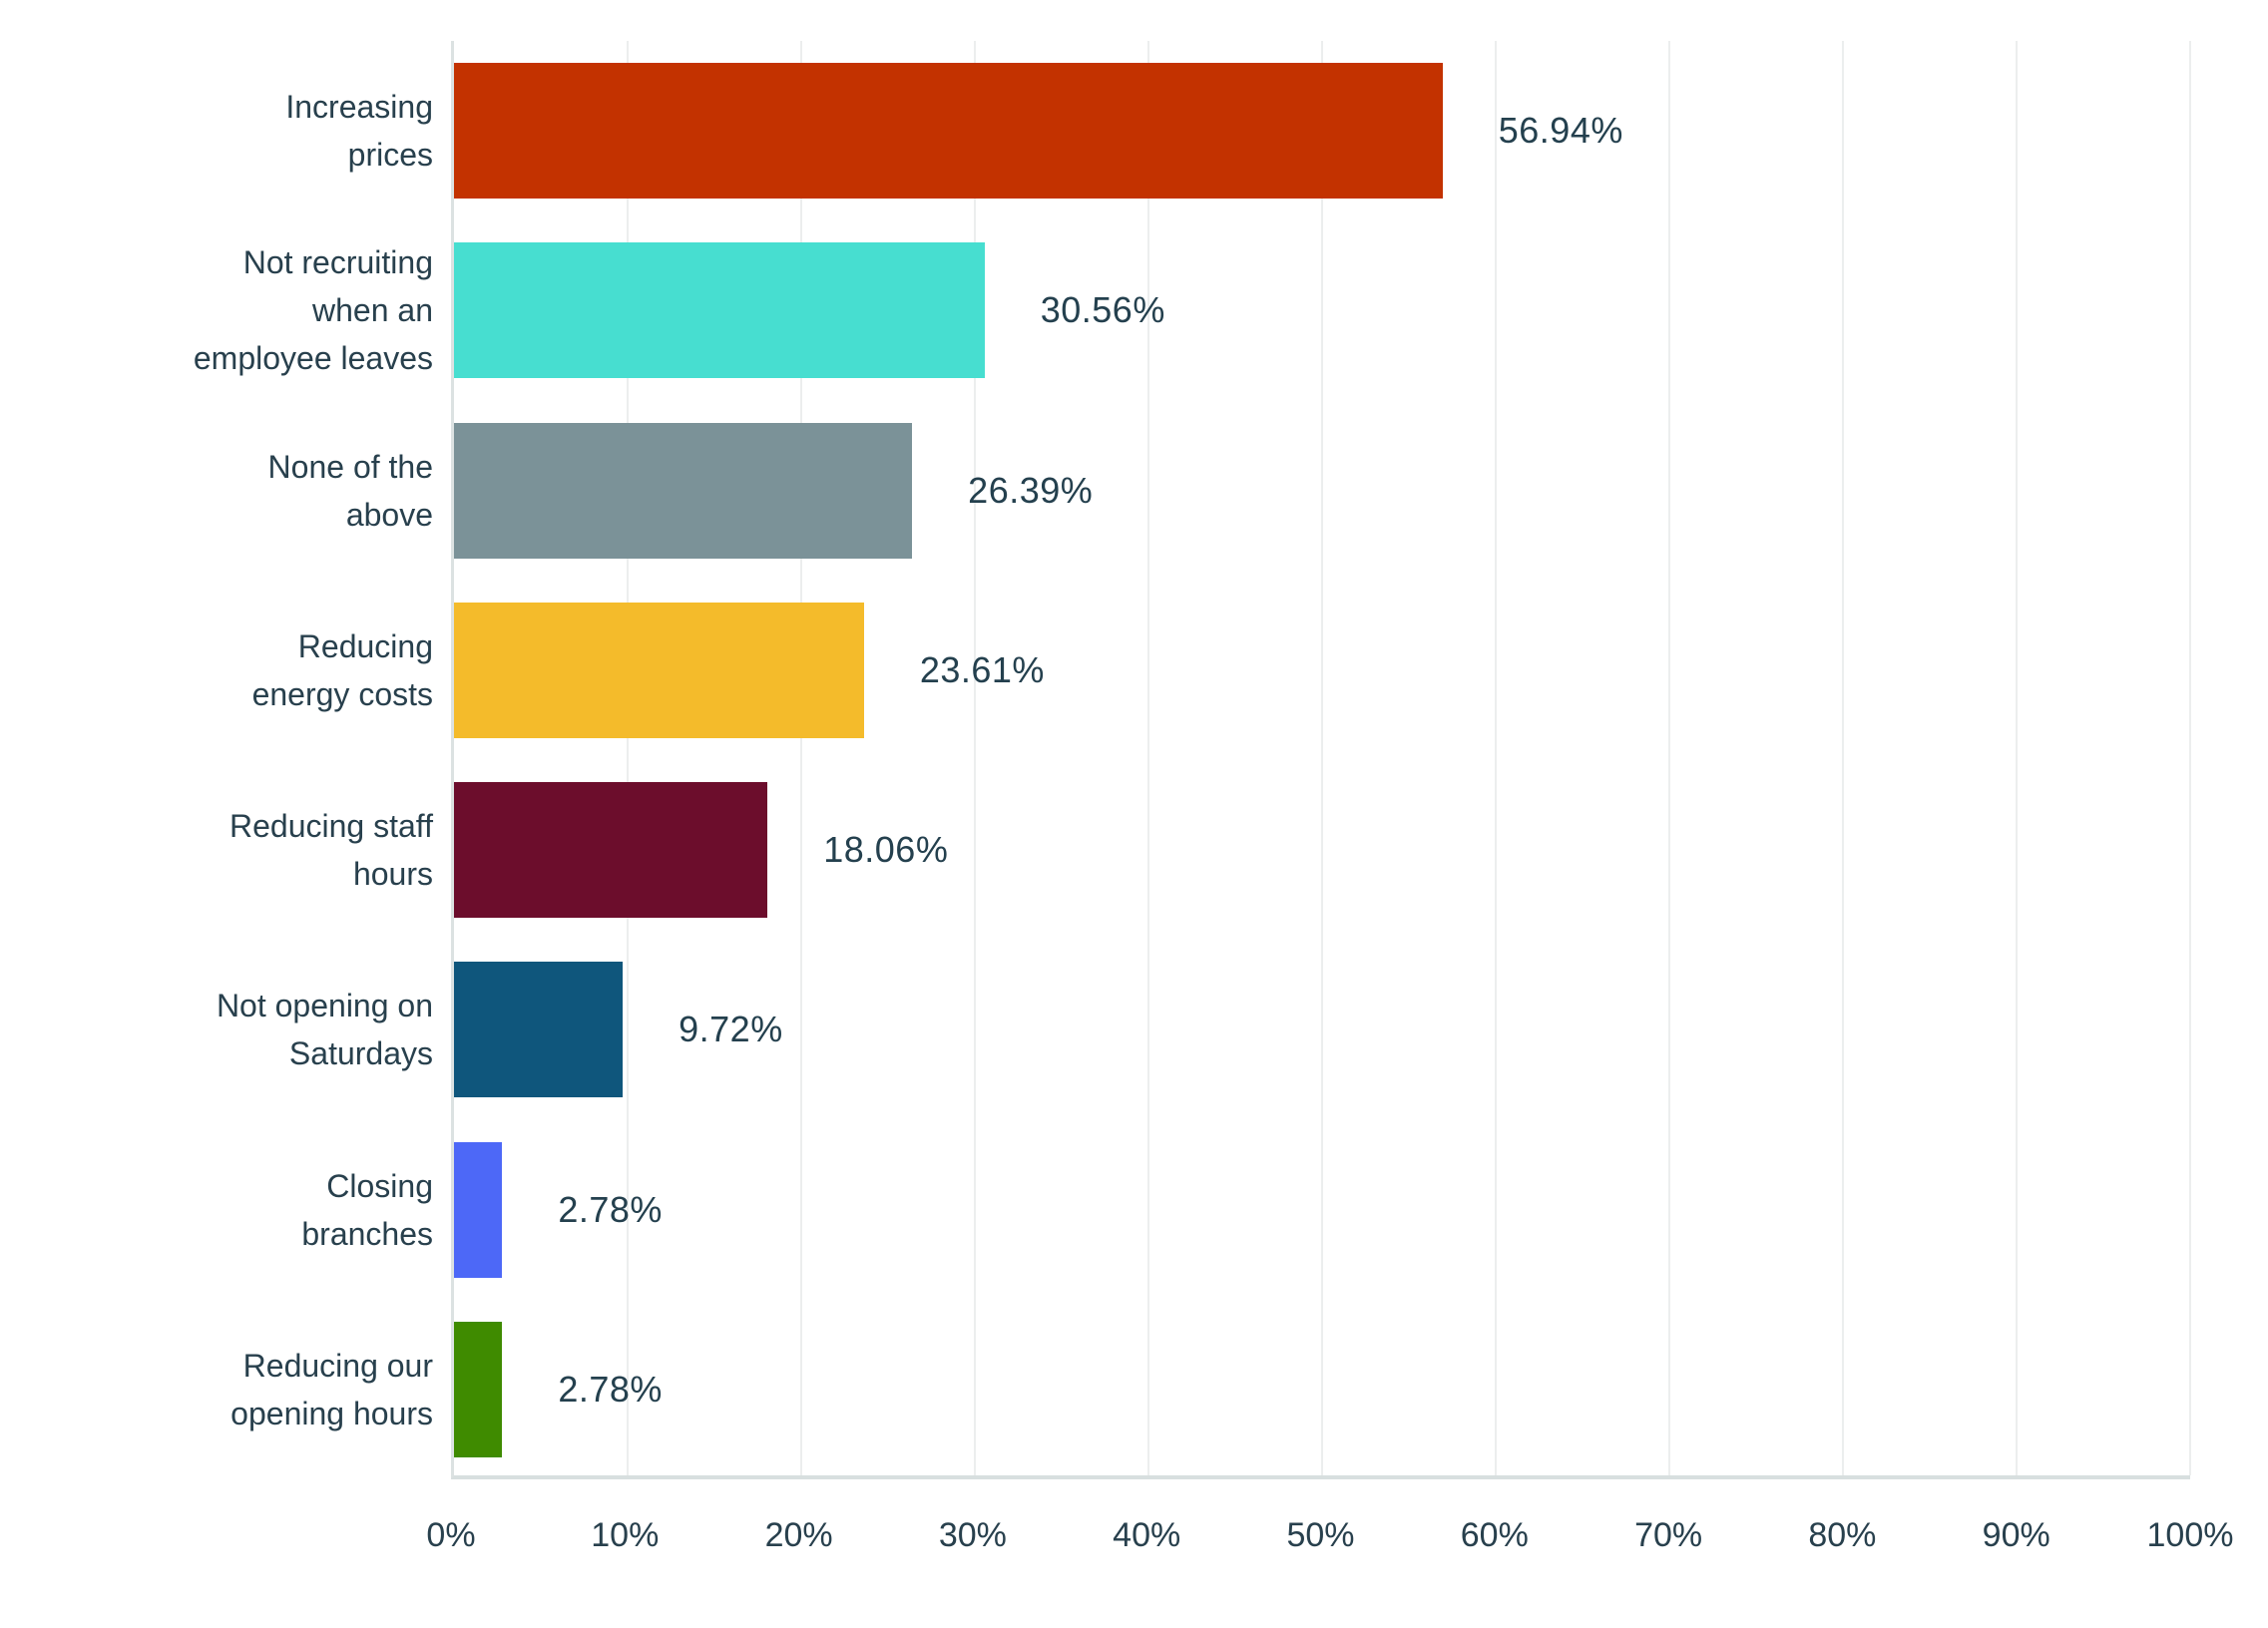  I want to click on category-label-row: Increasing prices, so click(225, 131).